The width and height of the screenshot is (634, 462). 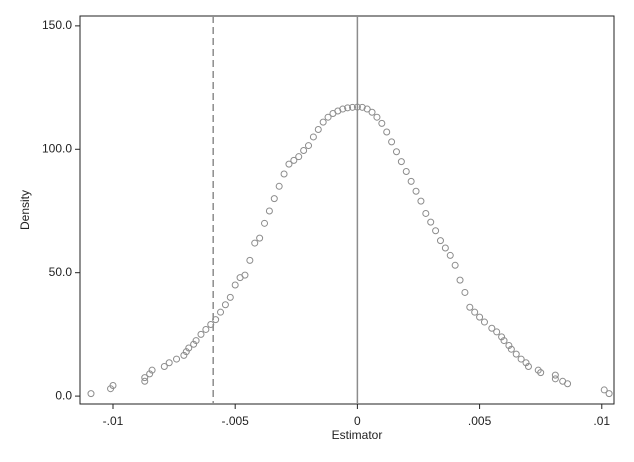 I want to click on x-tick-label: -.005, so click(x=236, y=421).